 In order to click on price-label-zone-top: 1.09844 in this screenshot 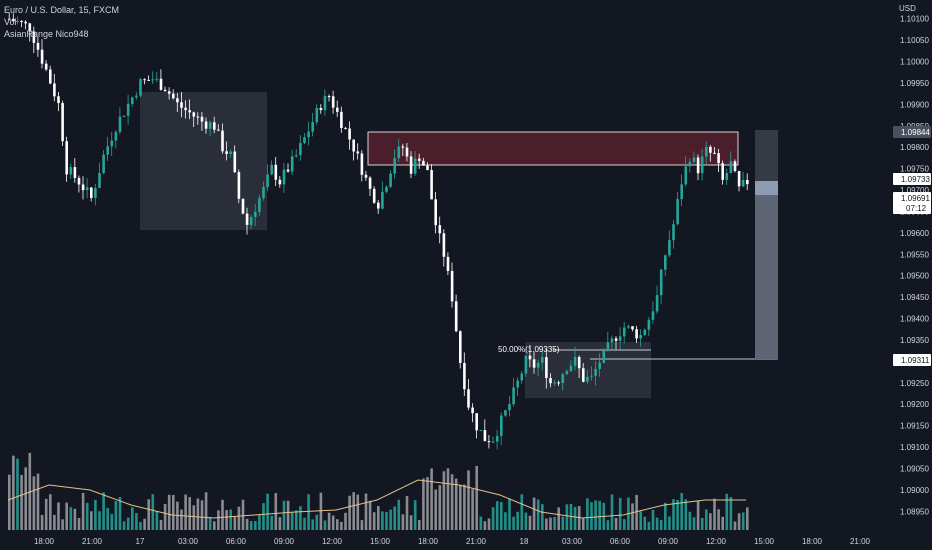, I will do `click(912, 132)`.